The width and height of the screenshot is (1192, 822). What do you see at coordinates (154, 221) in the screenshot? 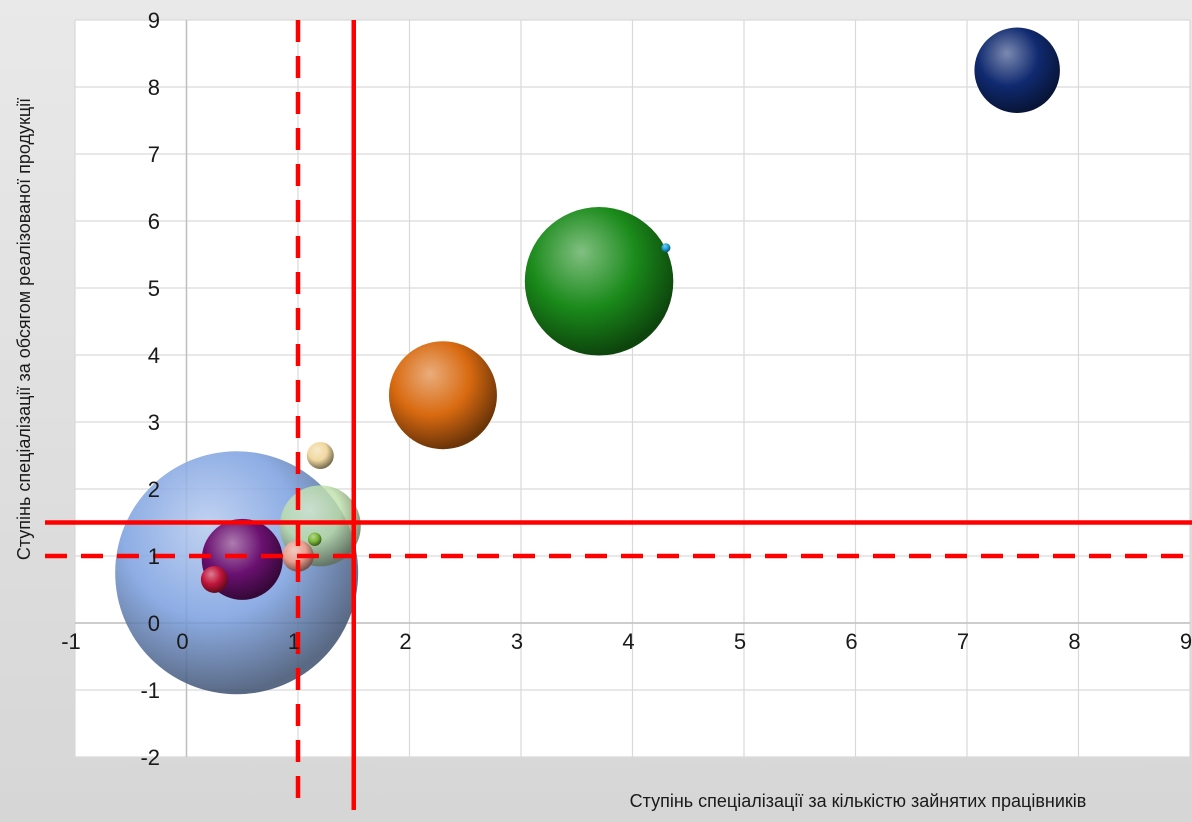
I see `y-tick-label: 6` at bounding box center [154, 221].